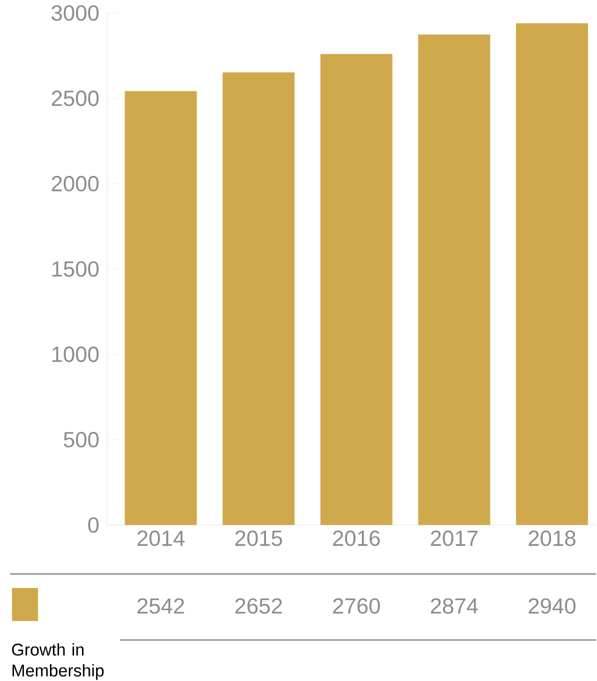  Describe the element at coordinates (75, 184) in the screenshot. I see `y-tick-label: 2000` at that location.